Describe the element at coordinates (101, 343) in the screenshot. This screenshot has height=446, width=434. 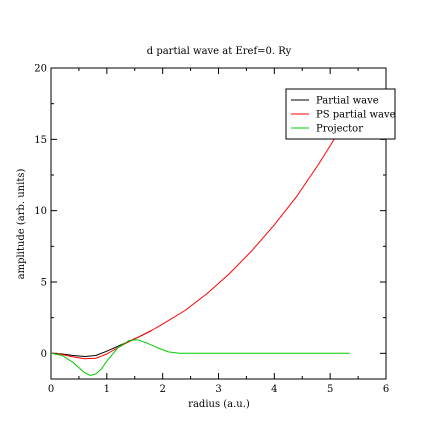
I see `series-line-partial-wave` at that location.